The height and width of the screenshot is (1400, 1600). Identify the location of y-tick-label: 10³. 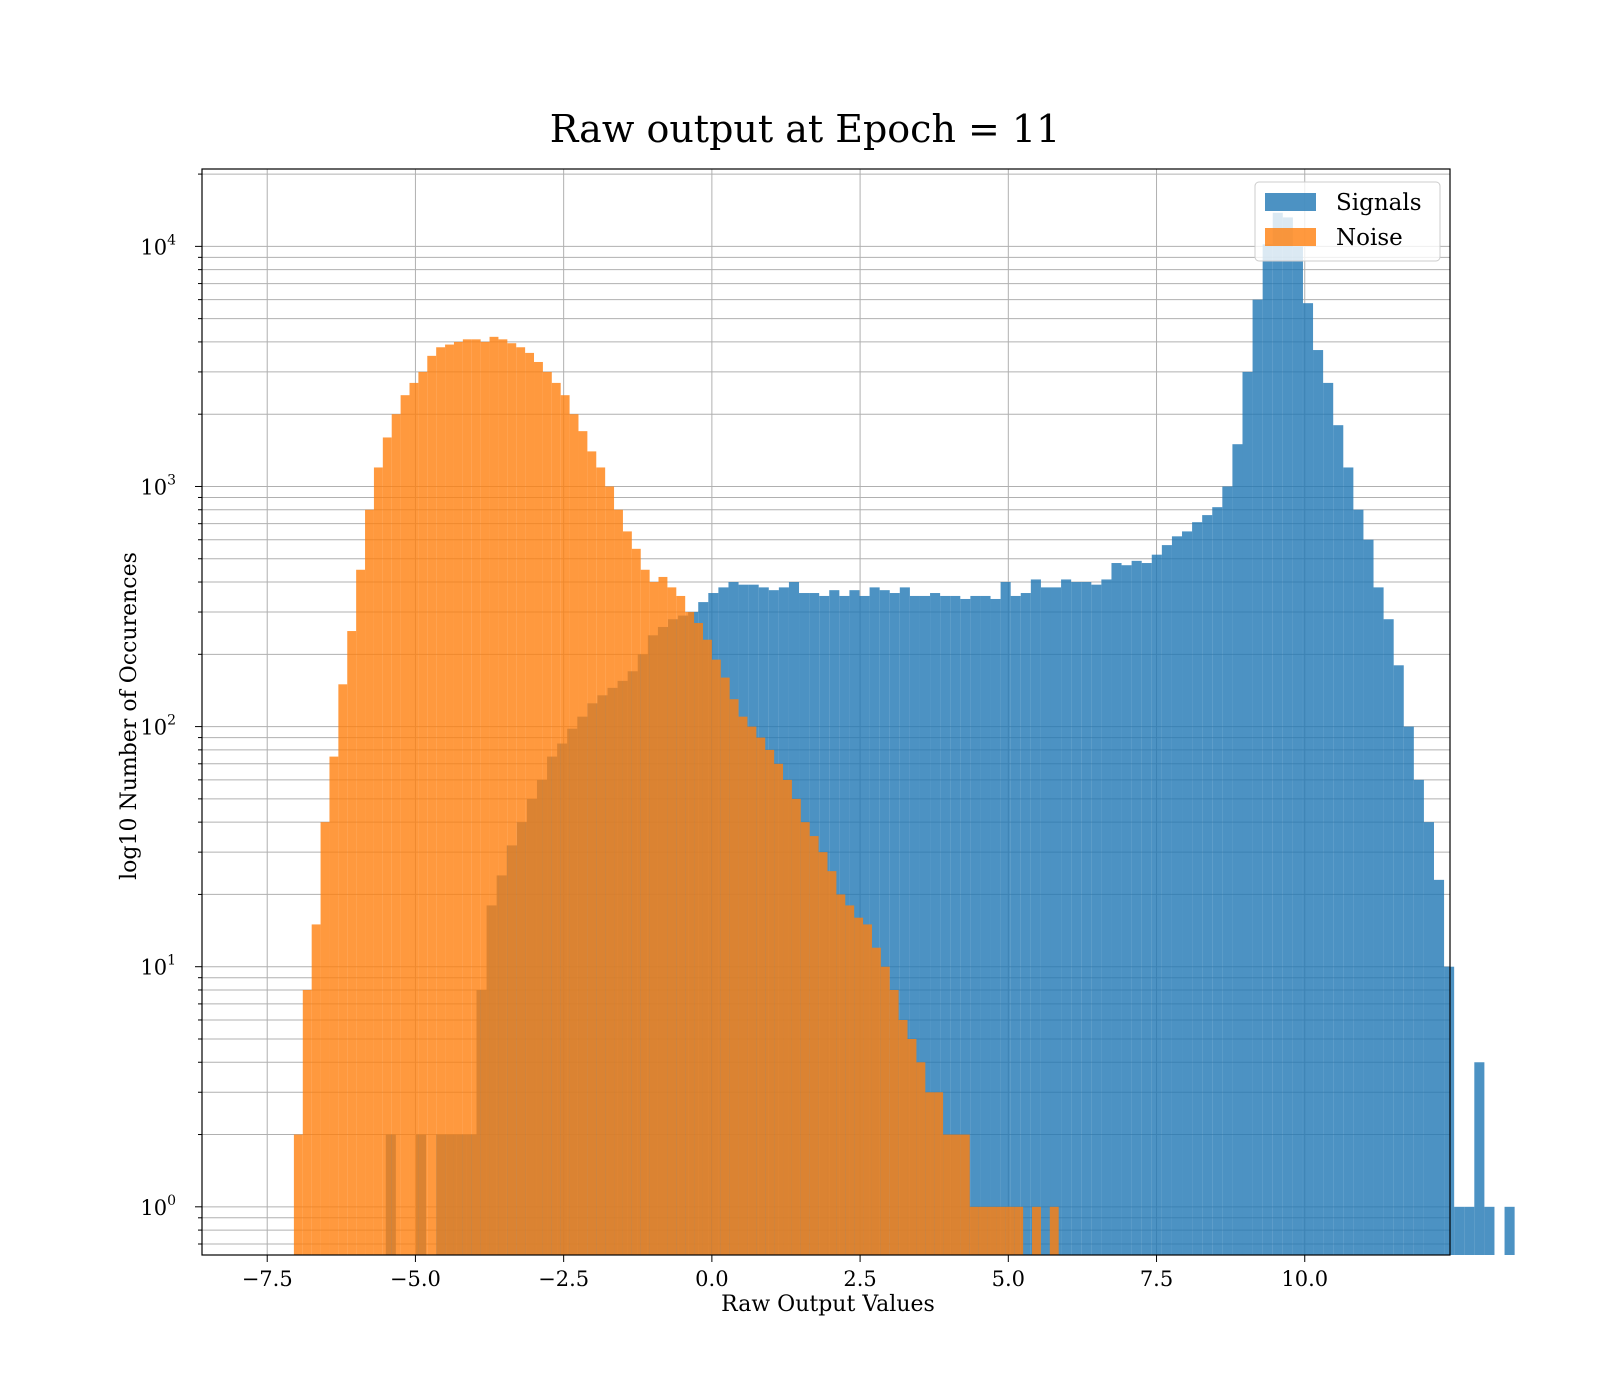
(158, 485).